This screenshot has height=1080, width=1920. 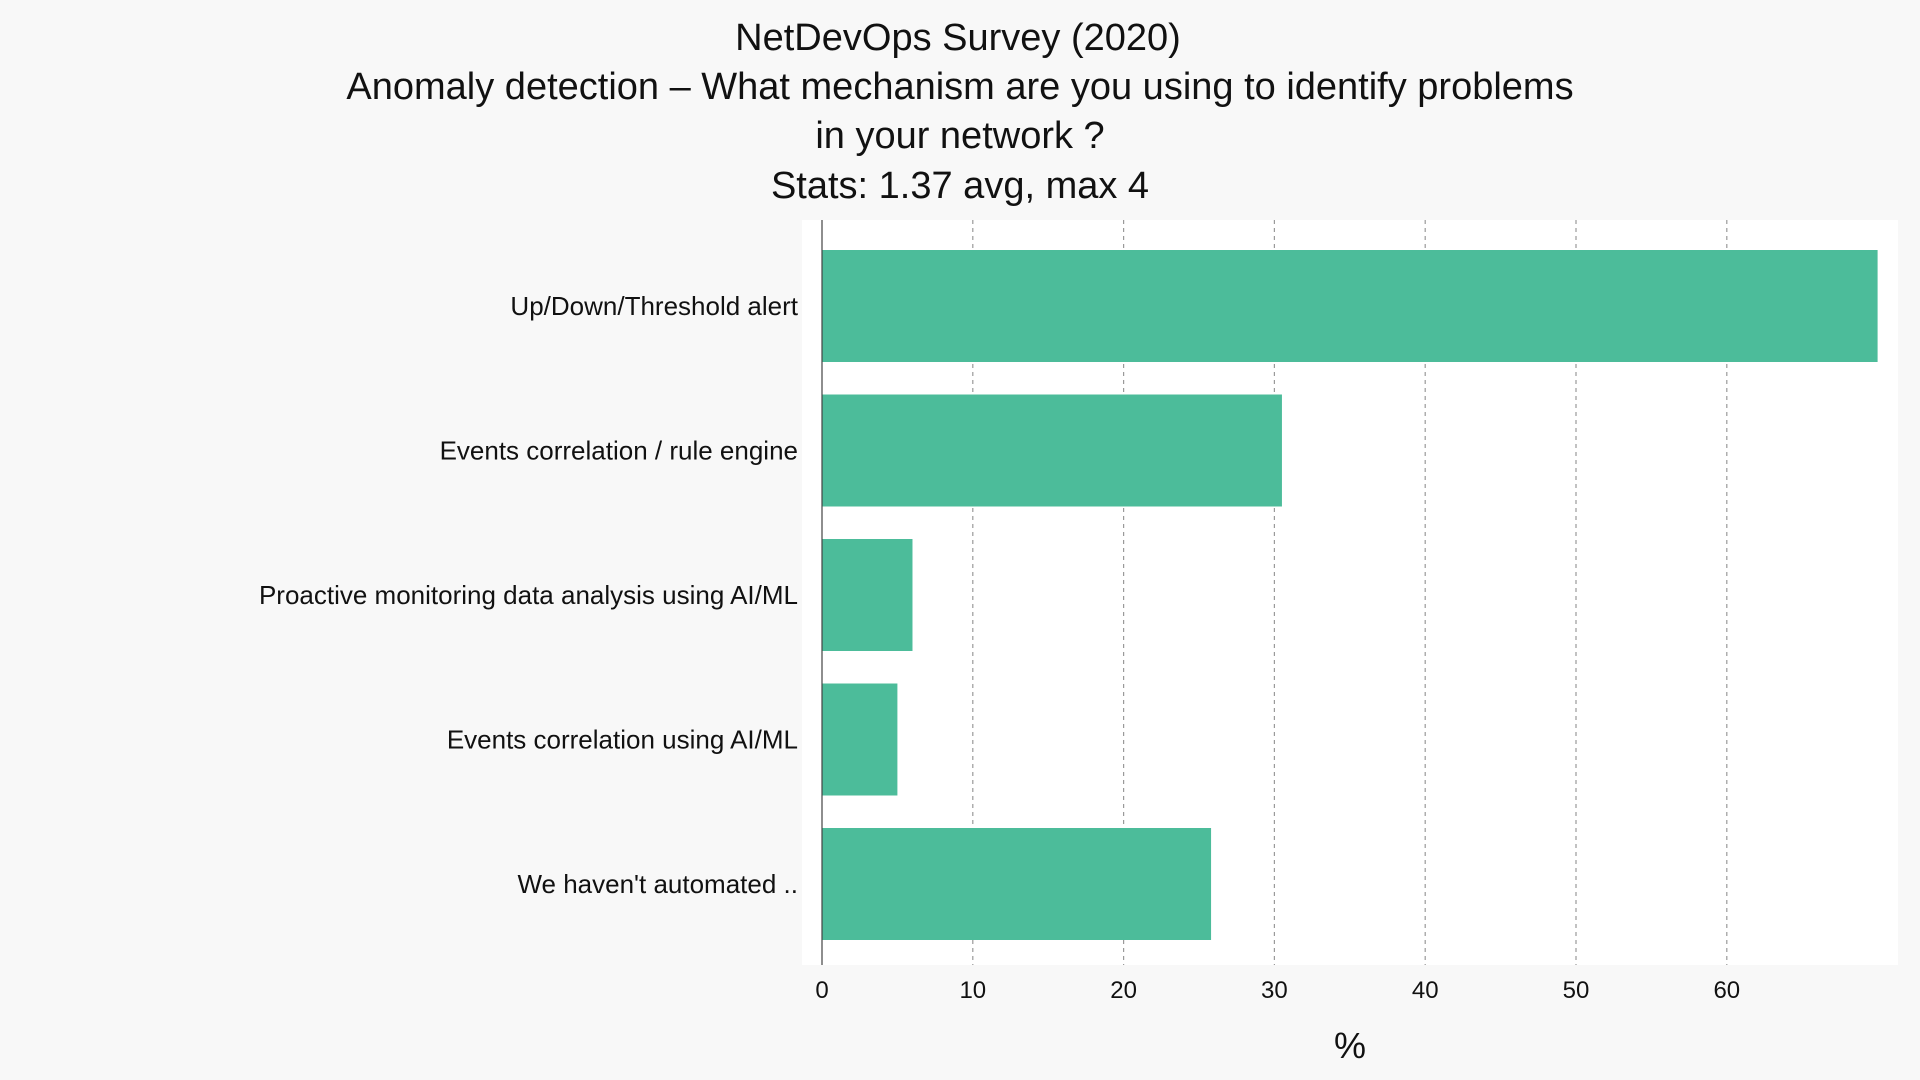 What do you see at coordinates (960, 186) in the screenshot?
I see `title-line-4: Stats: 1.37 avg, max 4` at bounding box center [960, 186].